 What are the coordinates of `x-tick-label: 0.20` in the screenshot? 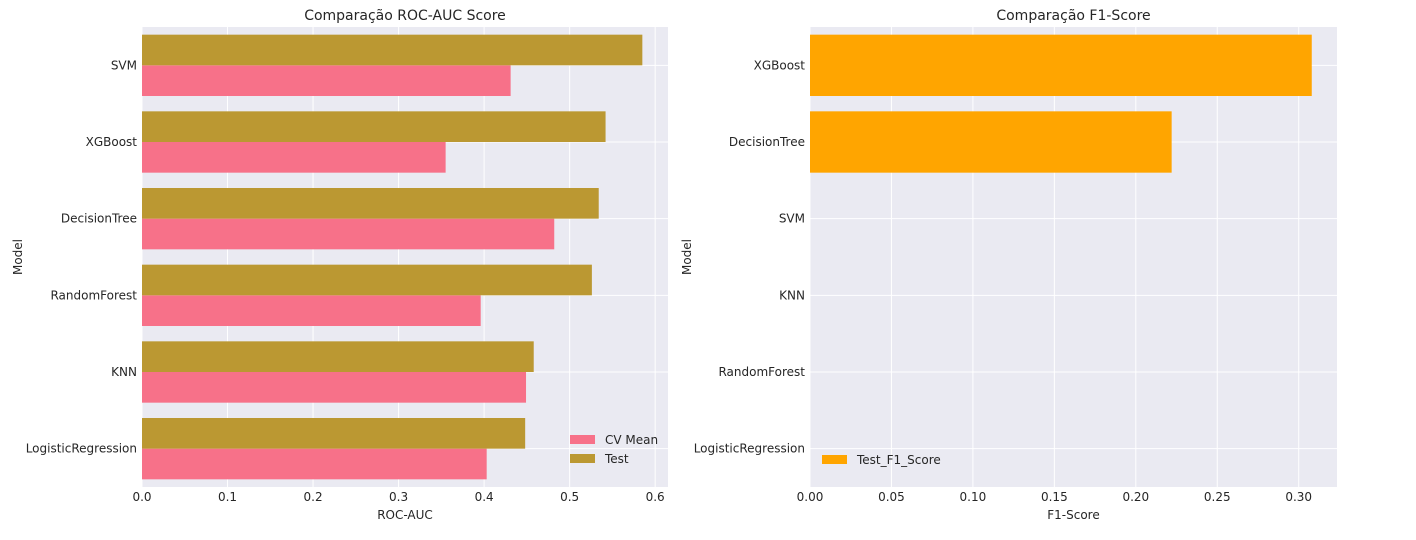 It's located at (1135, 497).